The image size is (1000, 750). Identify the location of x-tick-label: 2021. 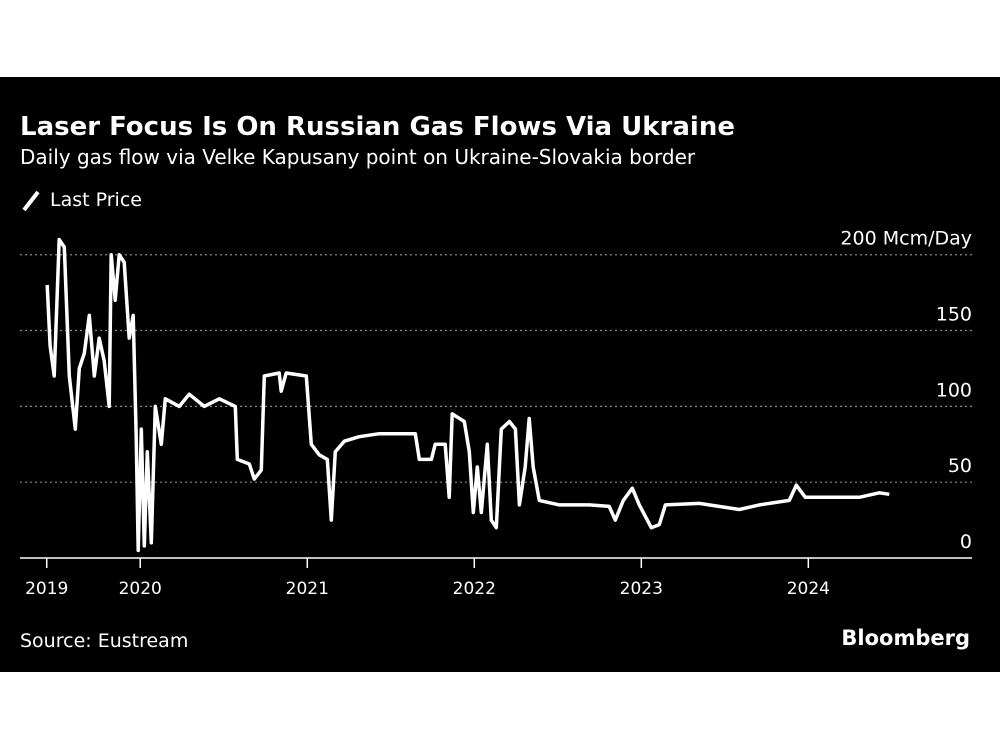
(307, 589).